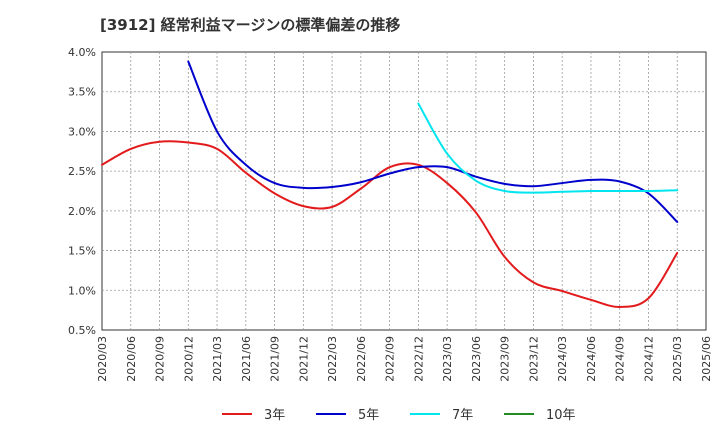 The height and width of the screenshot is (440, 720). What do you see at coordinates (82, 251) in the screenshot?
I see `y-tick-label: 1.5%` at bounding box center [82, 251].